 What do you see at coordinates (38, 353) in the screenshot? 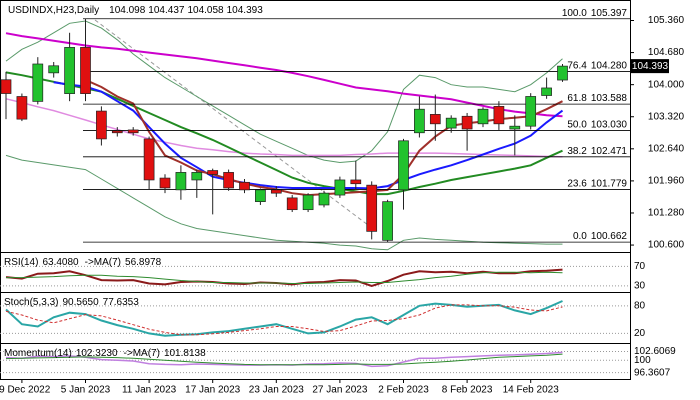
I see `series-name: Momentum(14)` at bounding box center [38, 353].